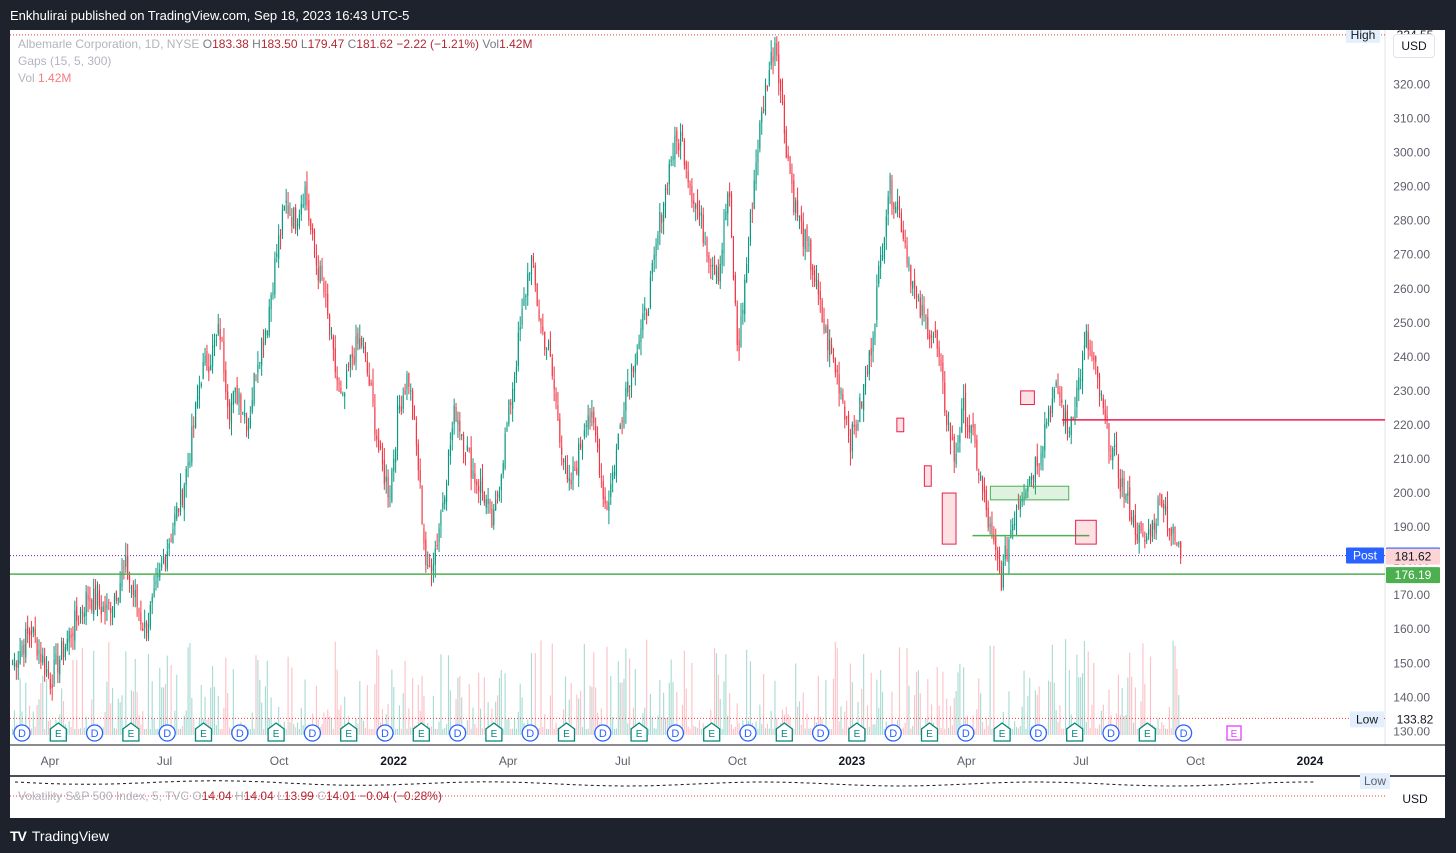 The height and width of the screenshot is (853, 1456). Describe the element at coordinates (1415, 799) in the screenshot. I see `currency-button-lower: USD` at that location.